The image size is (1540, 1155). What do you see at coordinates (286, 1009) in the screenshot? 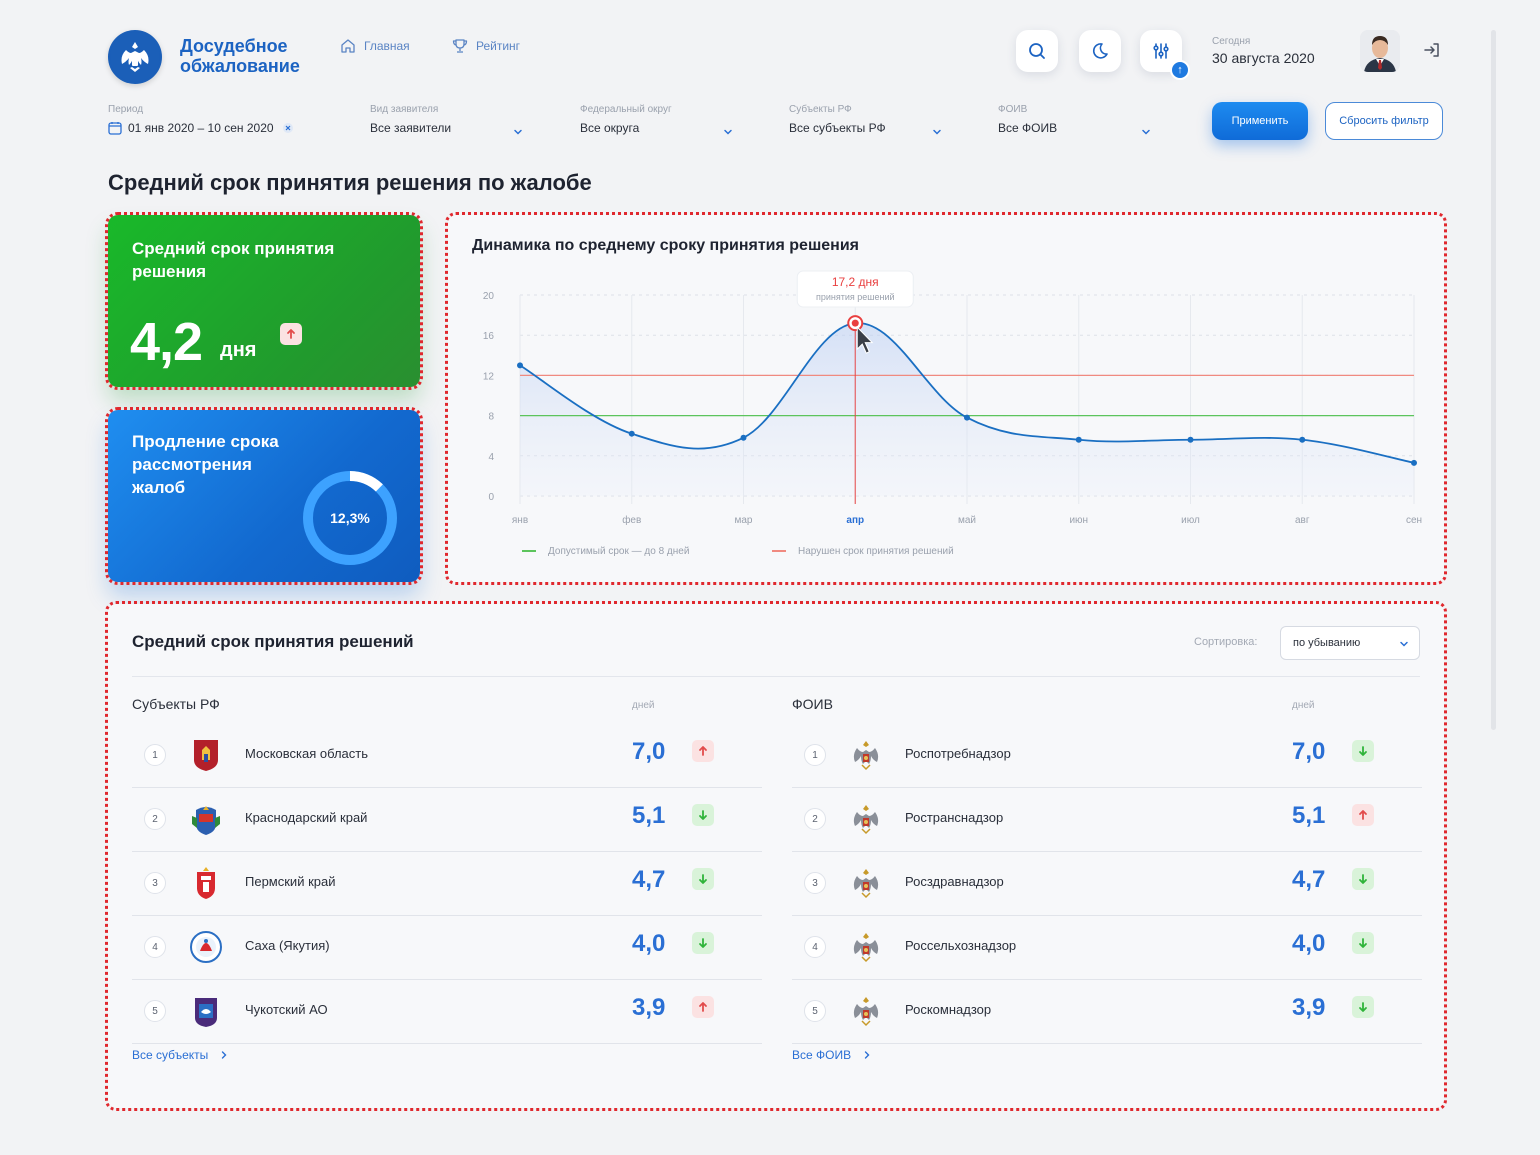
I see `row-name: Чукотский АО` at bounding box center [286, 1009].